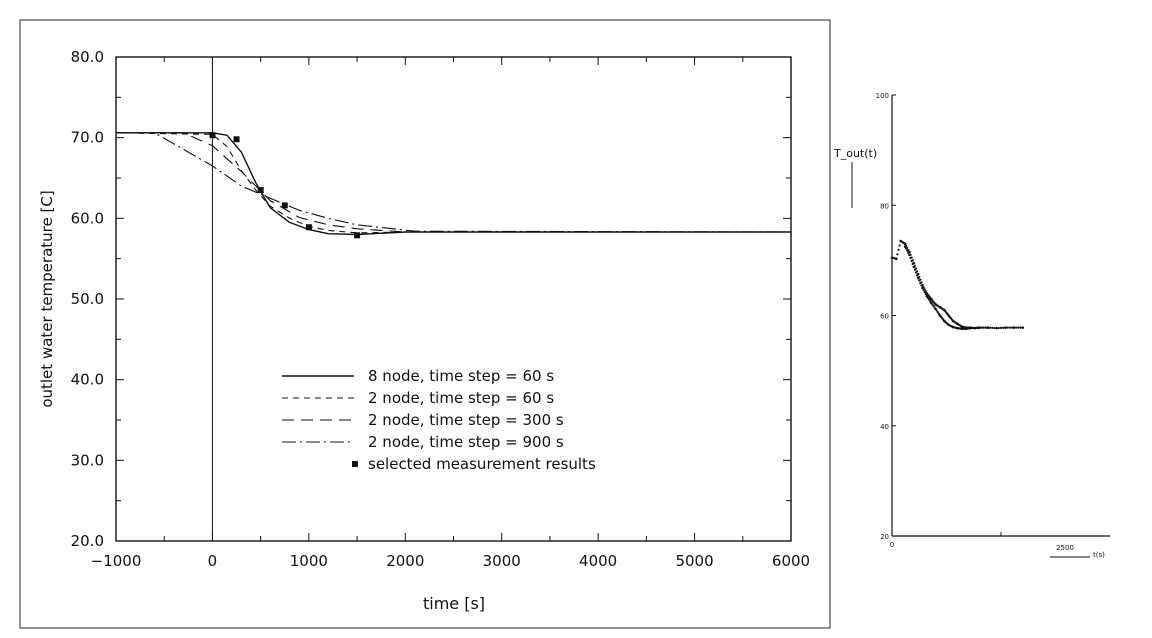 Image resolution: width=1152 pixels, height=638 pixels. Describe the element at coordinates (87, 218) in the screenshot. I see `y-tick-label: 60.0` at that location.